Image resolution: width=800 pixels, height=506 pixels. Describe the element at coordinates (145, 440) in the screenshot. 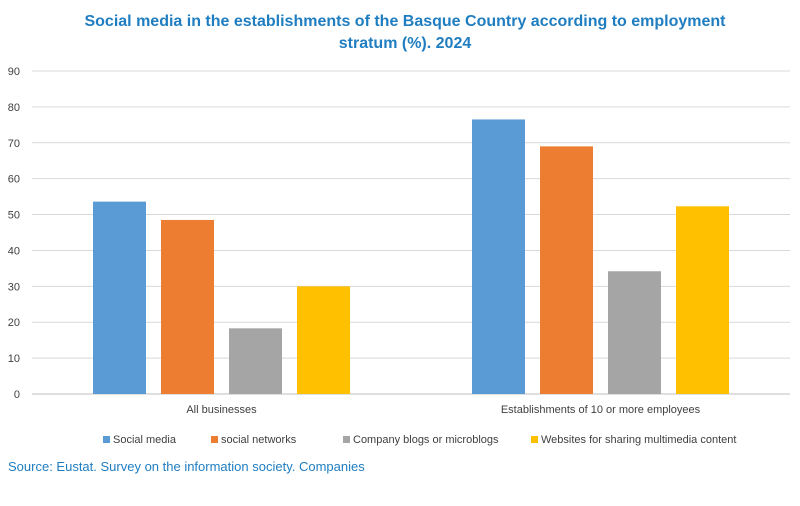

I see `legend-label: Social media` at that location.